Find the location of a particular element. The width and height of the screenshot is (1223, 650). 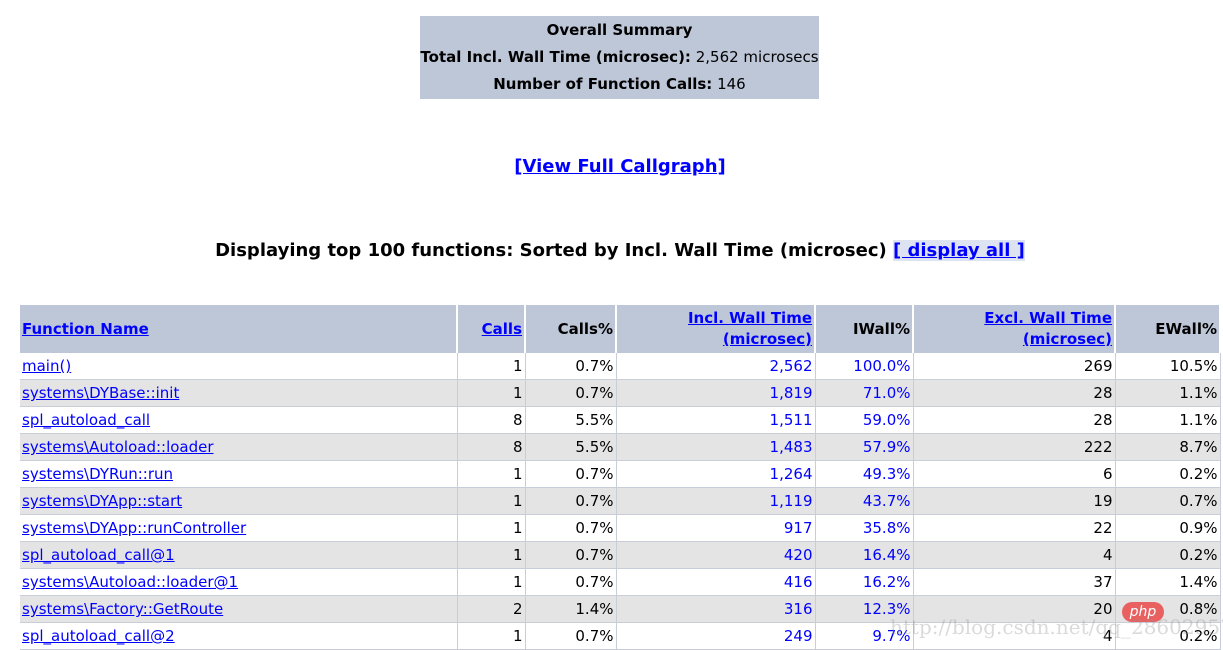

cell-excl-wall-time: 269 is located at coordinates (1014, 366).